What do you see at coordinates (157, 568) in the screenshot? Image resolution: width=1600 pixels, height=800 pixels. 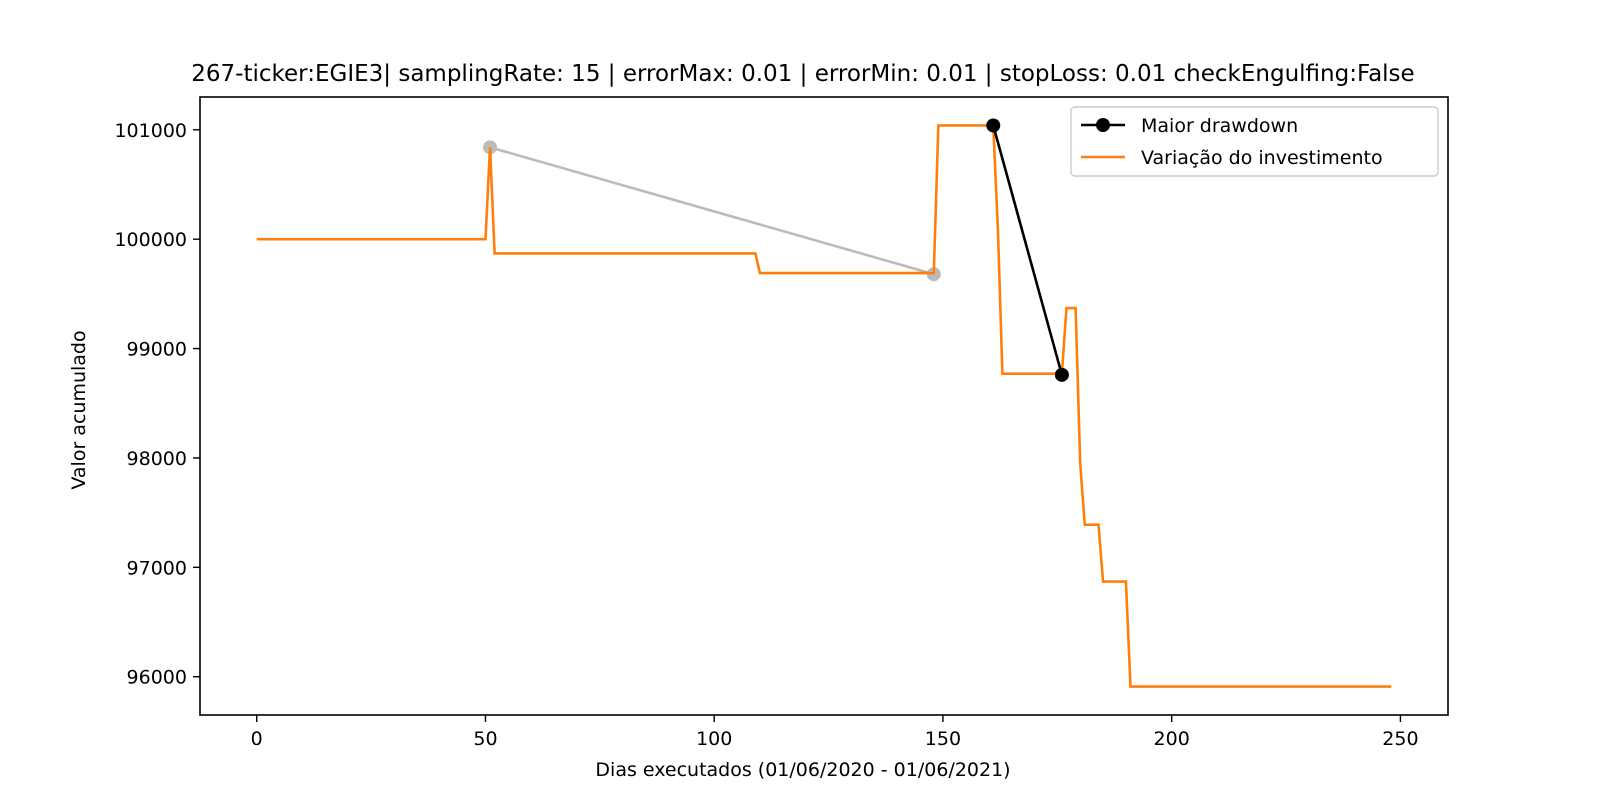 I see `y-tick-label-97000: 97000` at bounding box center [157, 568].